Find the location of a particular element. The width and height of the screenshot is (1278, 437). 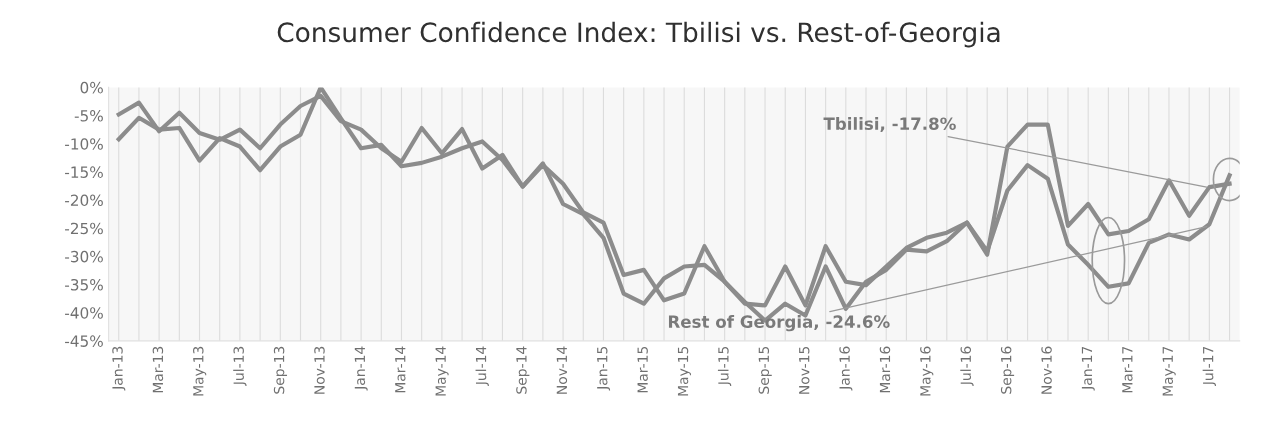

y-tick-label: -5% is located at coordinates (88, 116).